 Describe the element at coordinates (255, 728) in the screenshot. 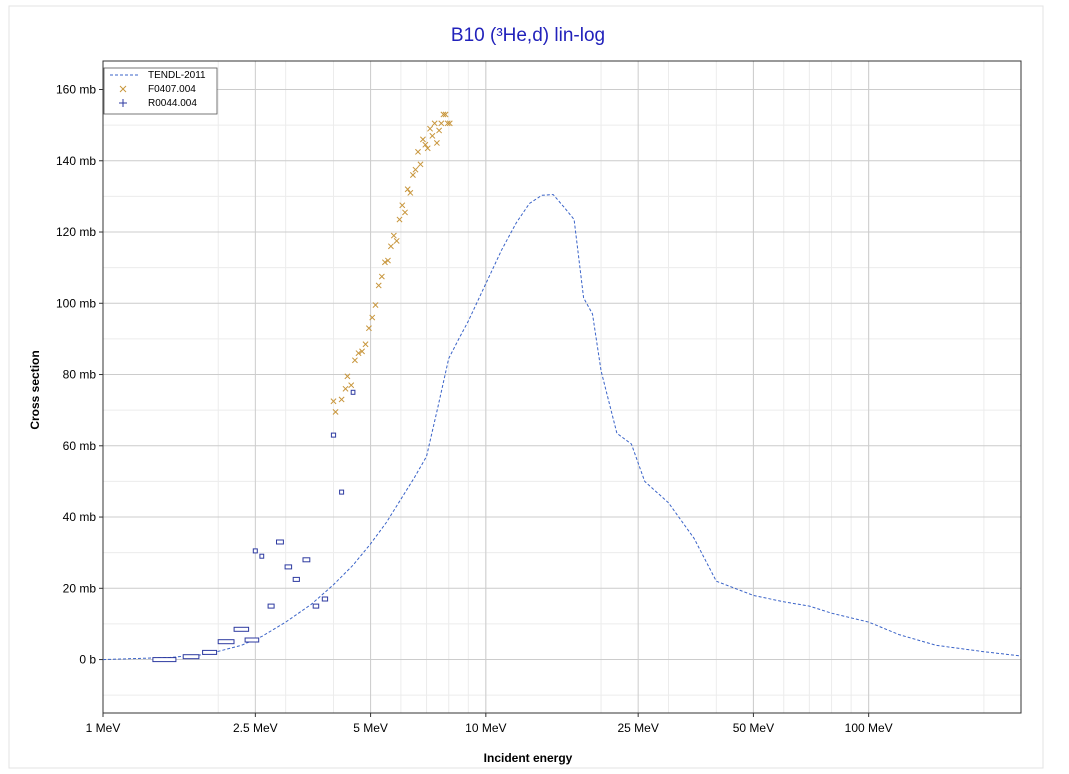

I see `x-tick-label: 2.5 MeV` at that location.